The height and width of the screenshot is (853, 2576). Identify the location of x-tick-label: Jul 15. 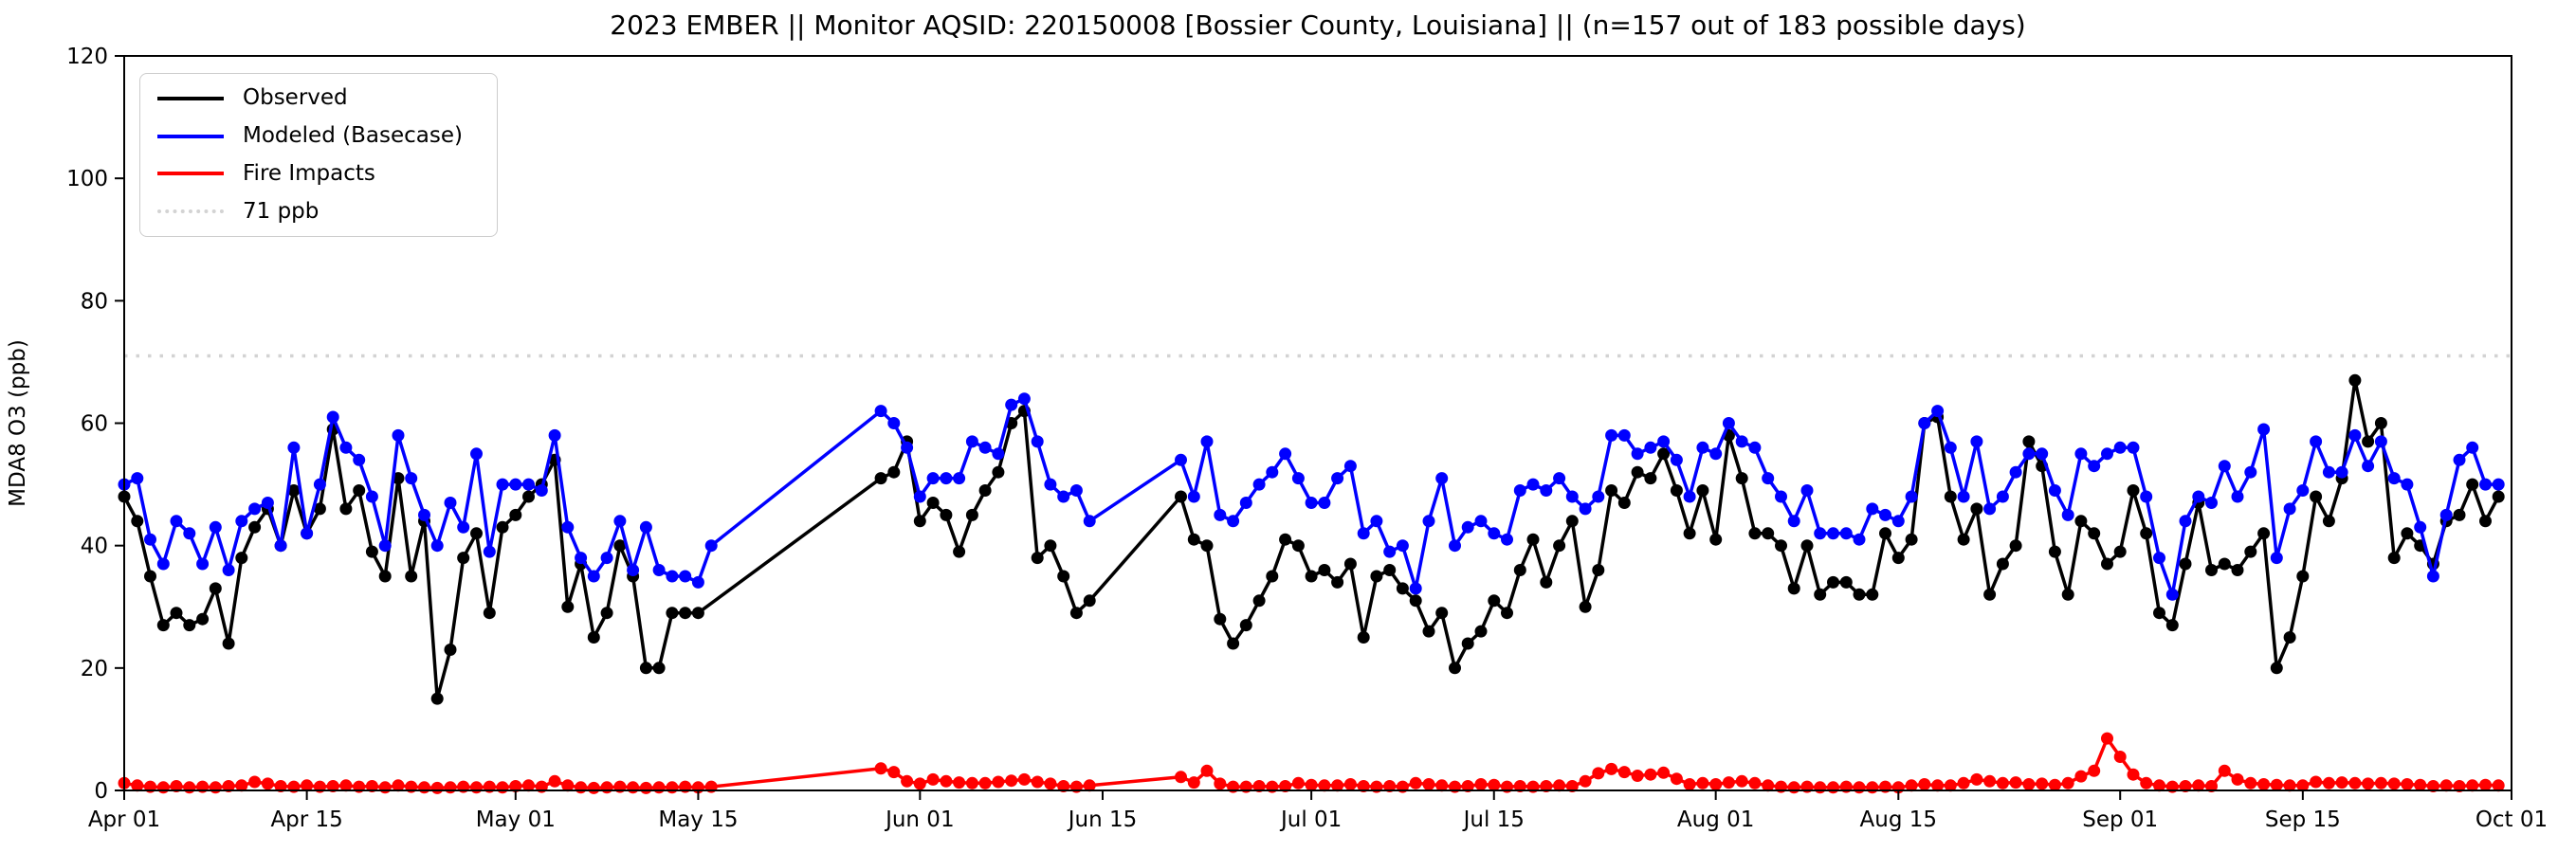
(1493, 820).